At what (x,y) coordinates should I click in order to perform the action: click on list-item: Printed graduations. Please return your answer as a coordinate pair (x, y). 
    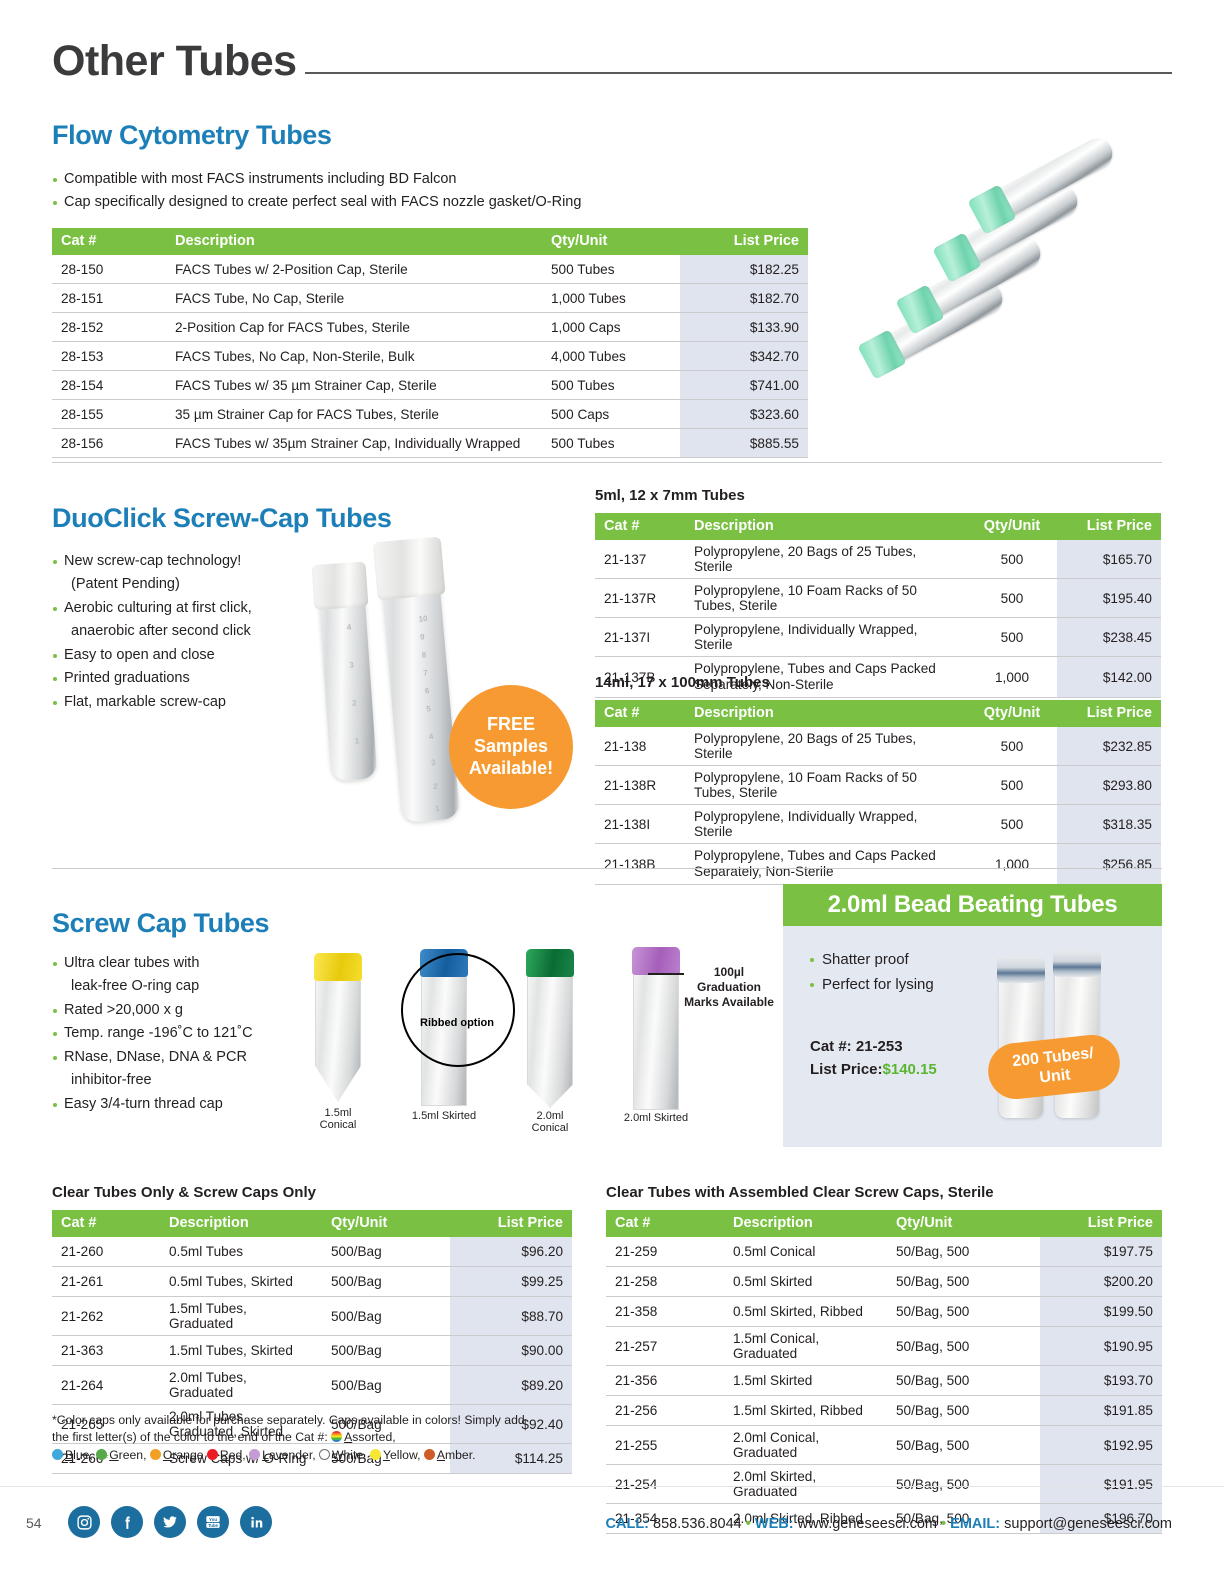
    Looking at the image, I should click on (182, 678).